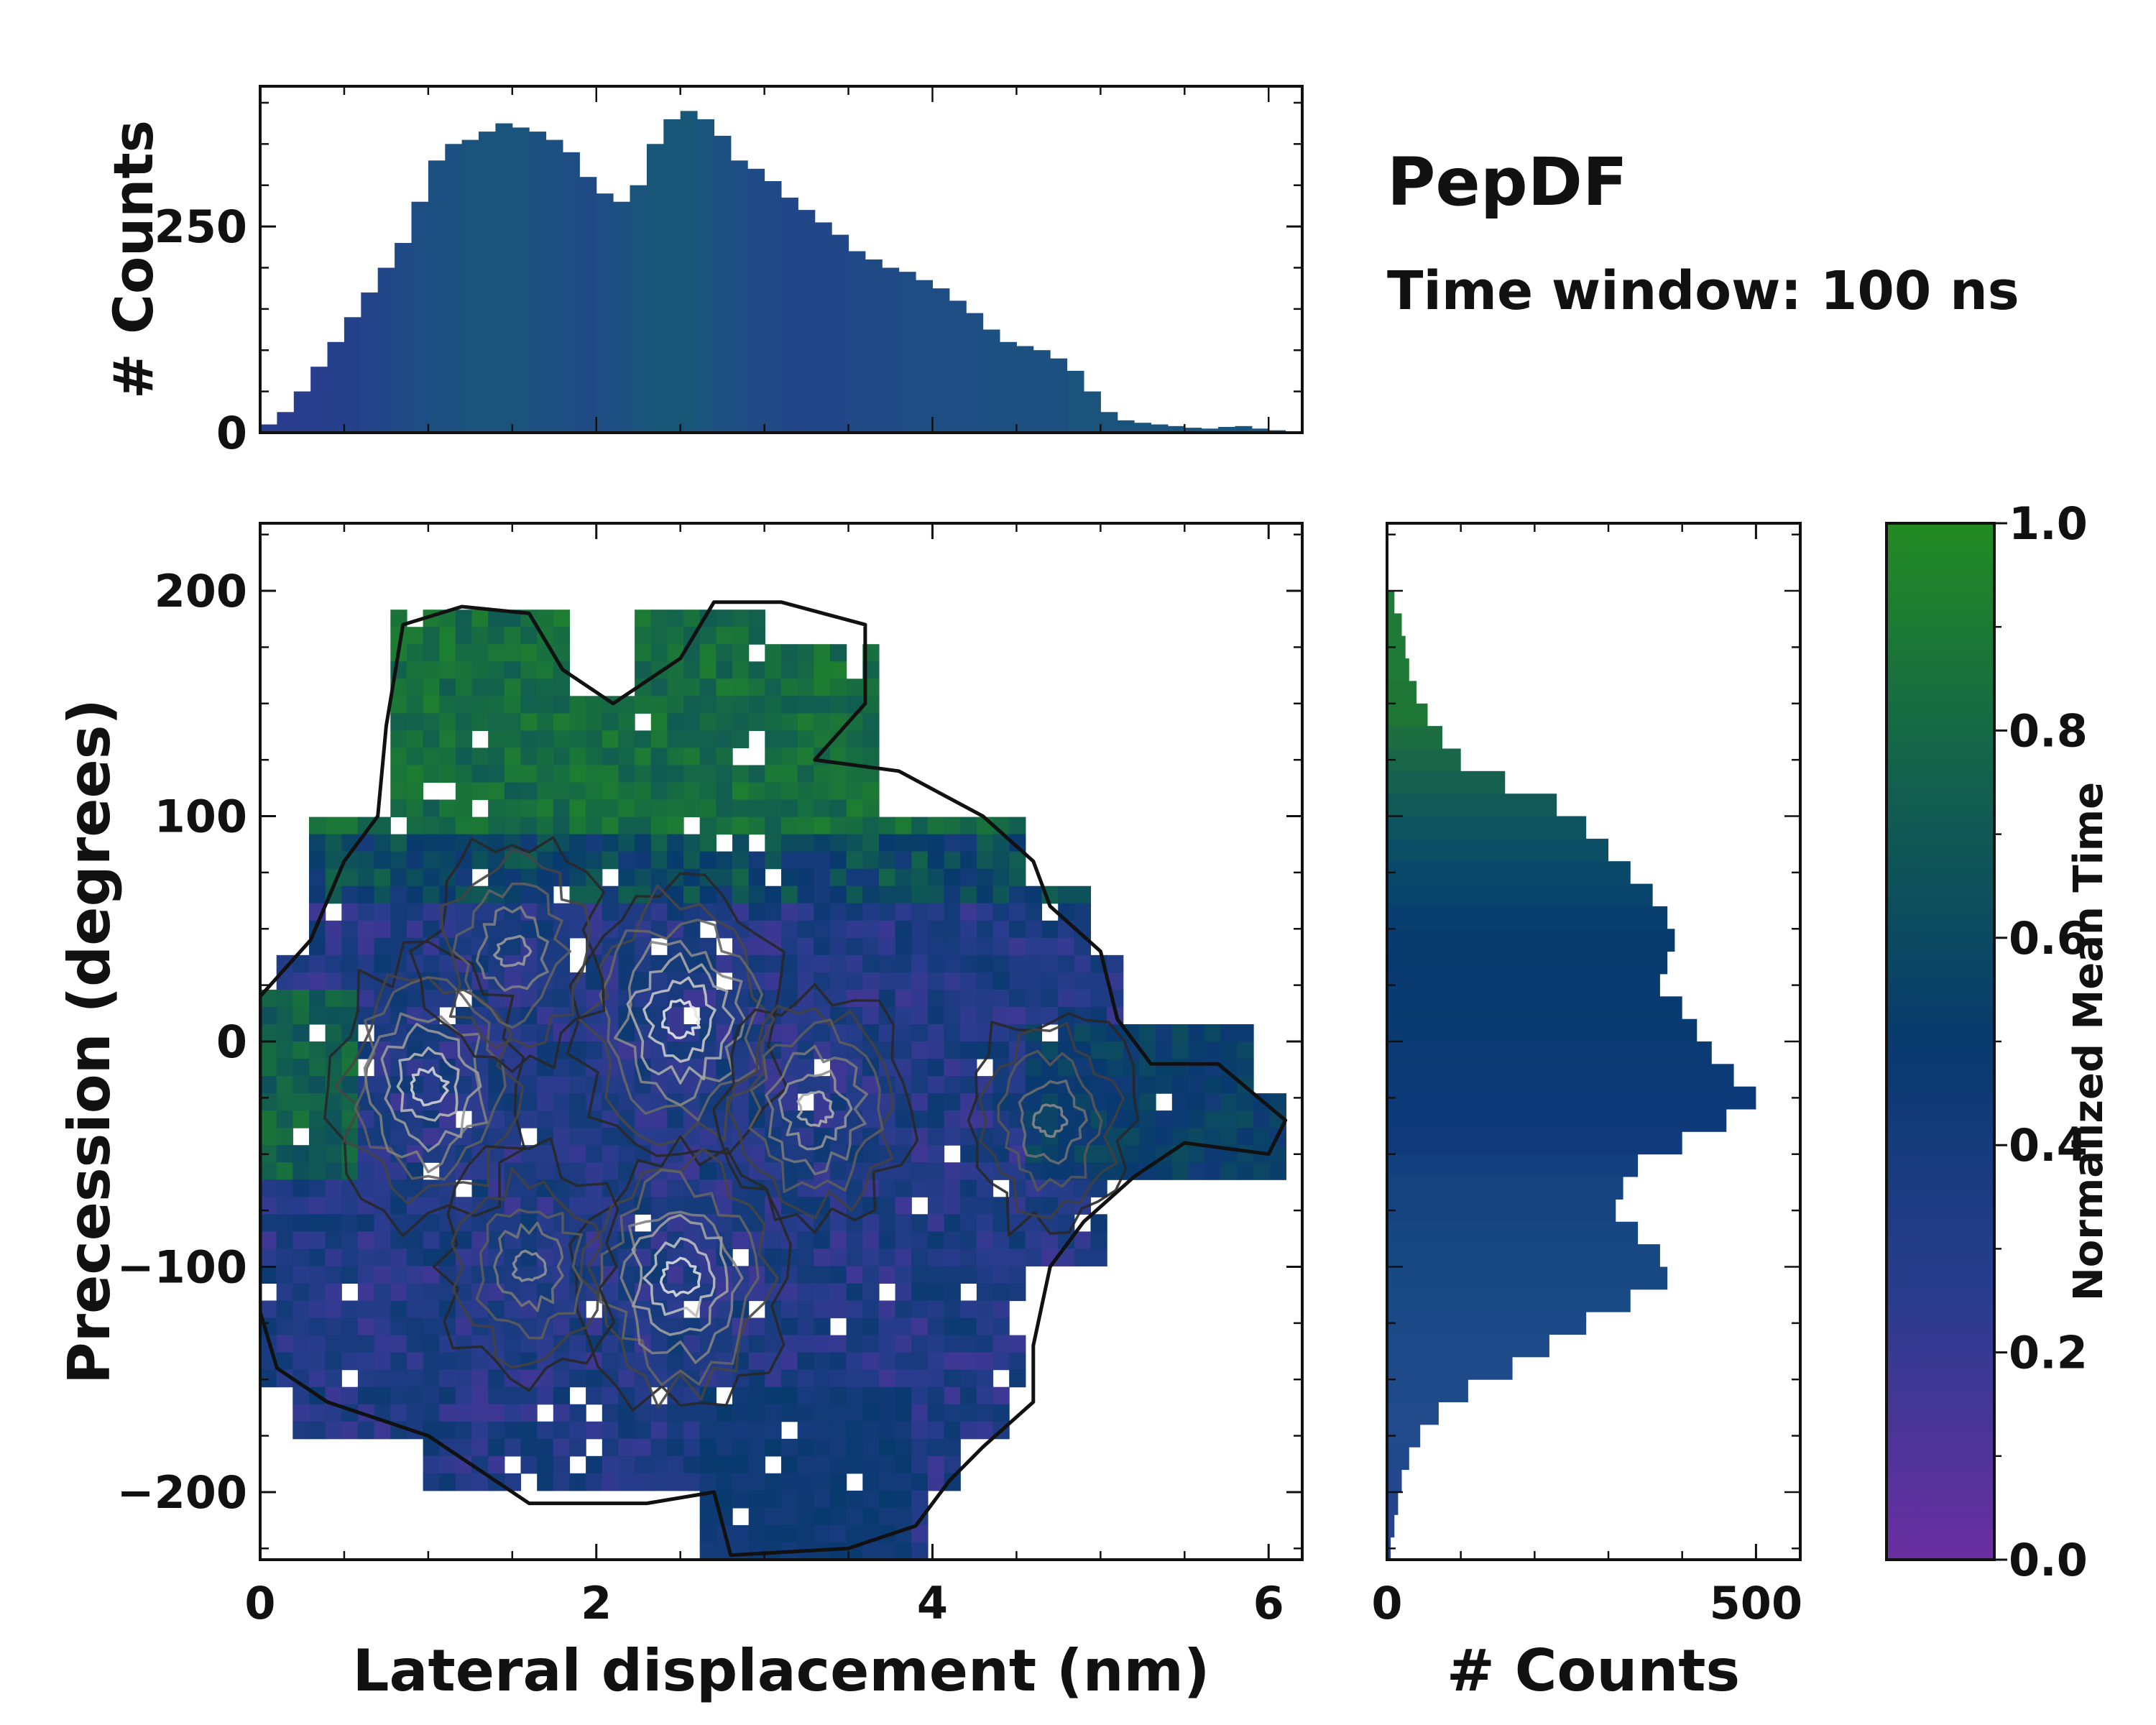 The width and height of the screenshot is (2156, 1725). Describe the element at coordinates (201, 591) in the screenshot. I see `joint-ytick-label: 200` at that location.